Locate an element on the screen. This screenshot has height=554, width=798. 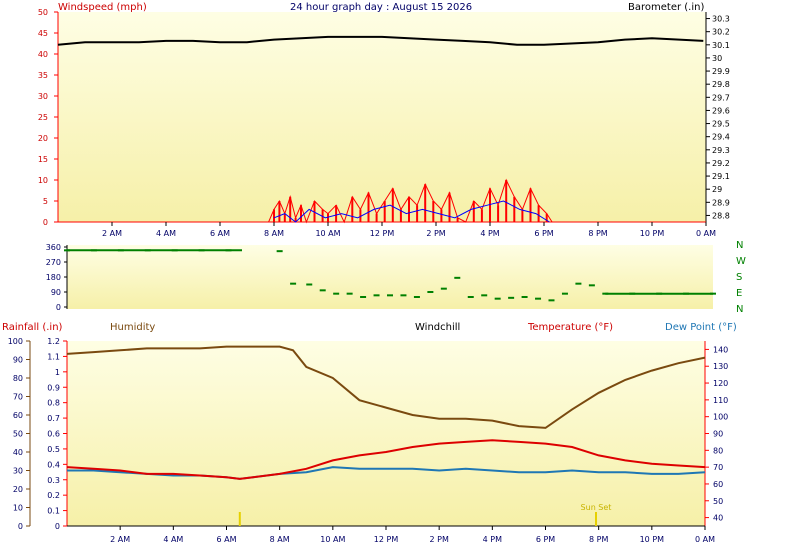
windspeed-line is located at coordinates (410, 201).